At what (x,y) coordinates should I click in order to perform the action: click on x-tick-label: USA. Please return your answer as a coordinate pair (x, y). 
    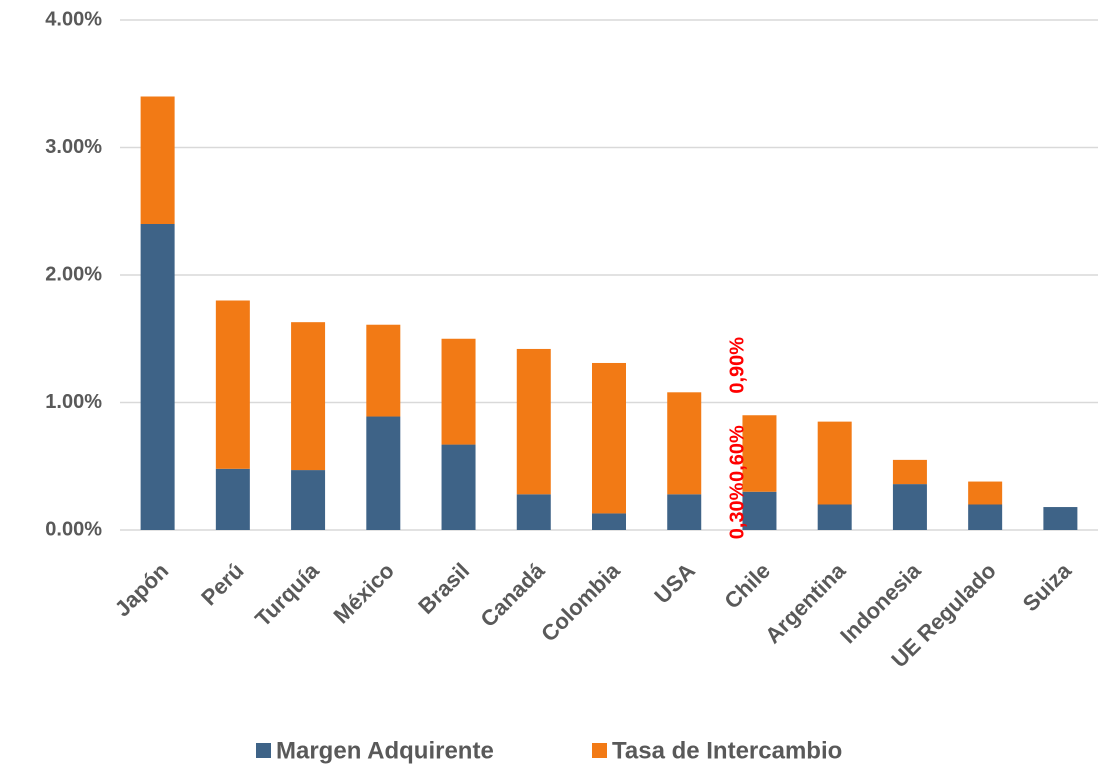
    Looking at the image, I should click on (674, 583).